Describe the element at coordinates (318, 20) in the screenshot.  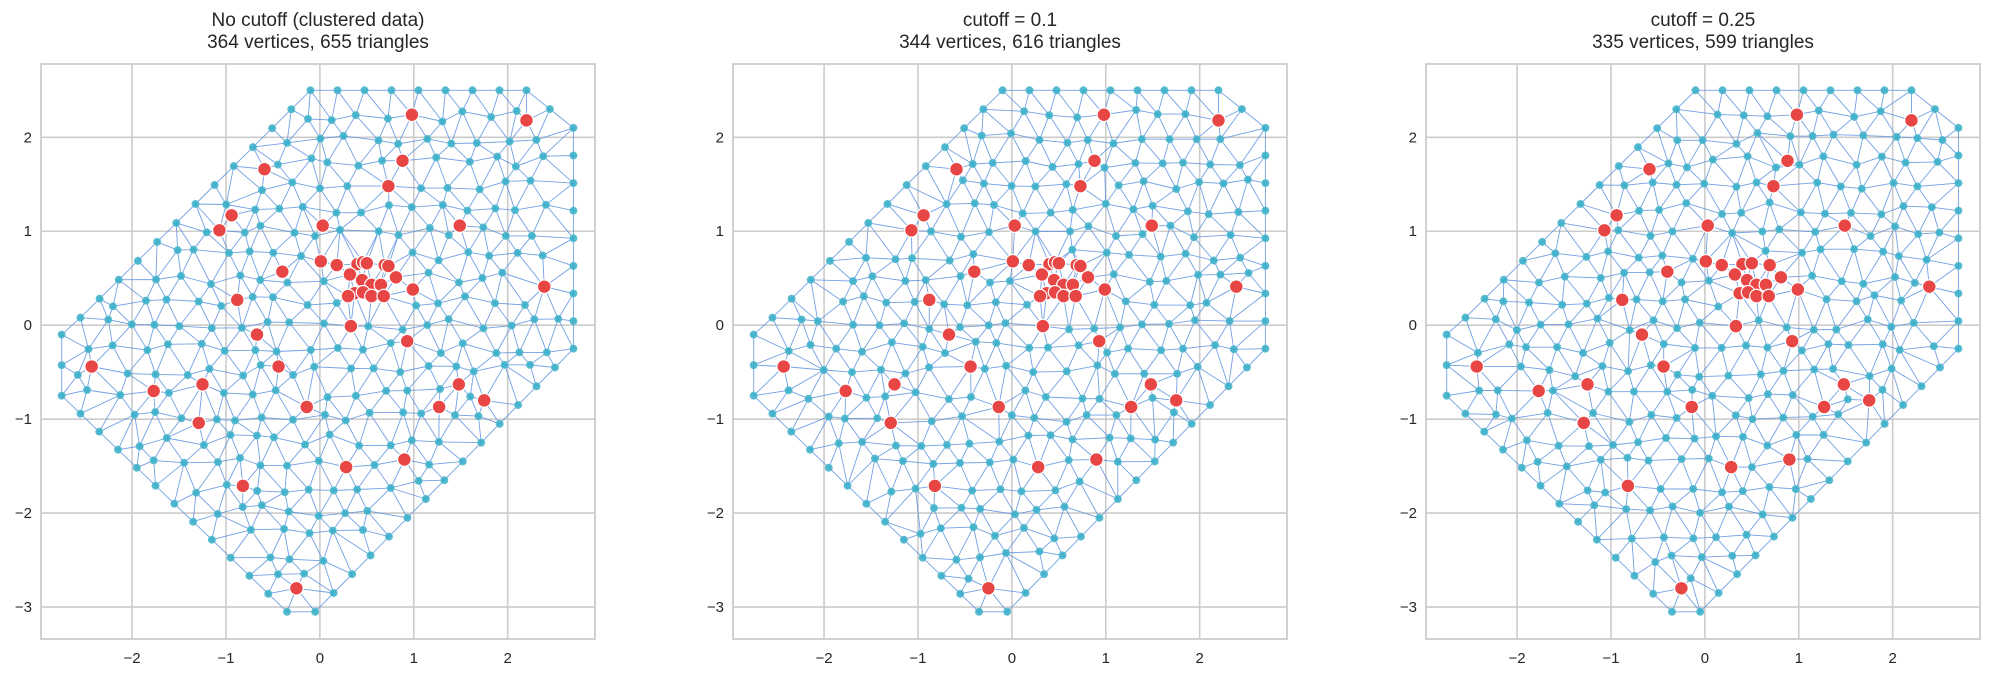
I see `title-line-1: No cutoff (clustered data)` at that location.